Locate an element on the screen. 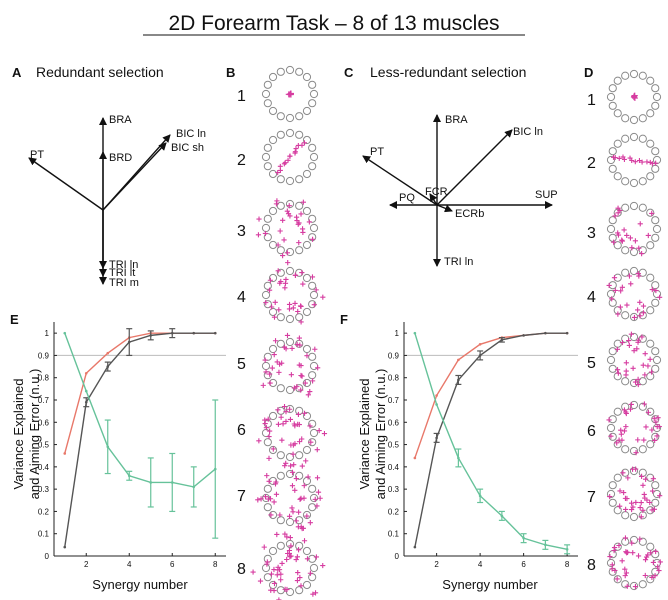  series-line-variance-random is located at coordinates (140, 440).